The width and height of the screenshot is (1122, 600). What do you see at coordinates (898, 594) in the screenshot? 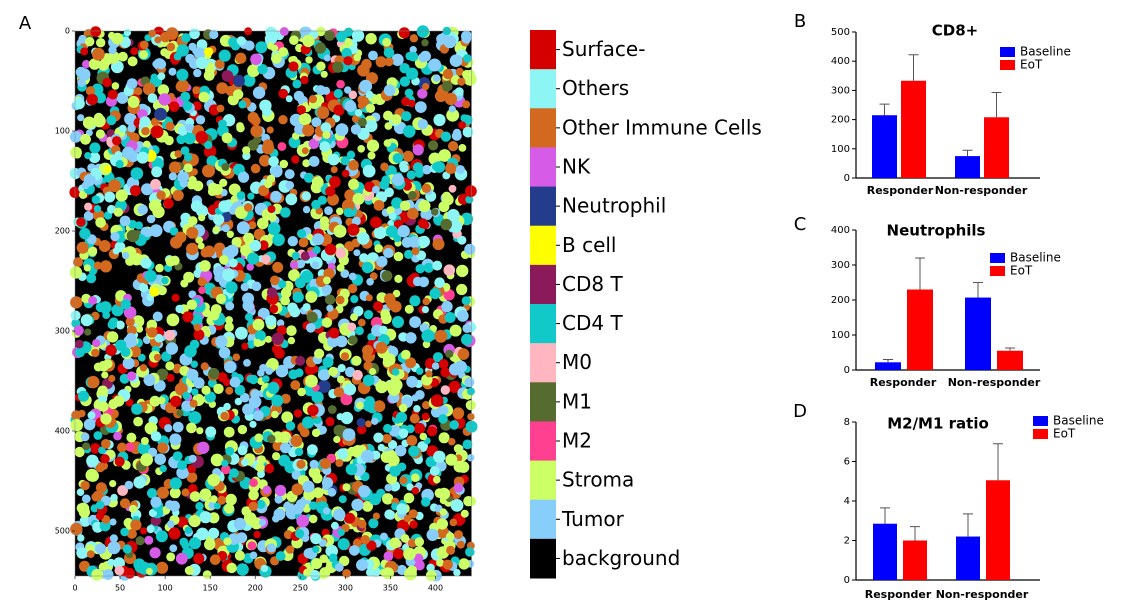
I see `x-tick-label: Responder` at bounding box center [898, 594].